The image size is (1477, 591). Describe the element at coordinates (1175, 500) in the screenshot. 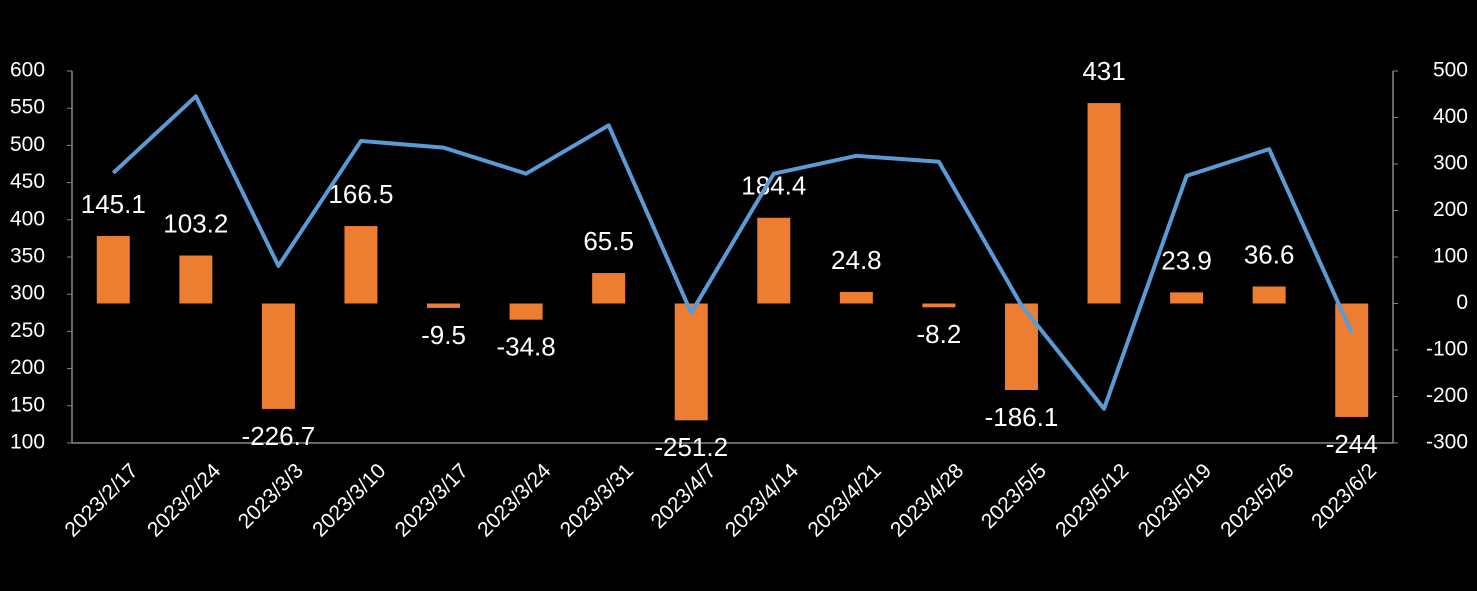

I see `x-tick-label: 2023/5/19` at that location.